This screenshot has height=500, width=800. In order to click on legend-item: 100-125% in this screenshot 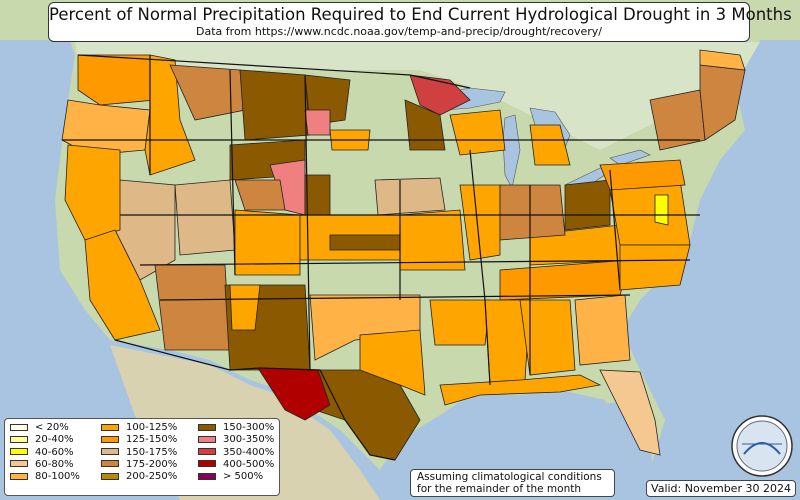, I will do `click(139, 428)`.